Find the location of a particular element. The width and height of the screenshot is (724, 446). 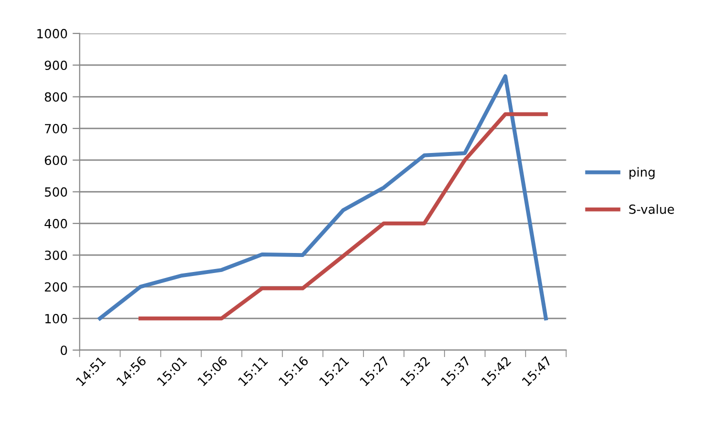

y-tick-label: 200 is located at coordinates (56, 287).